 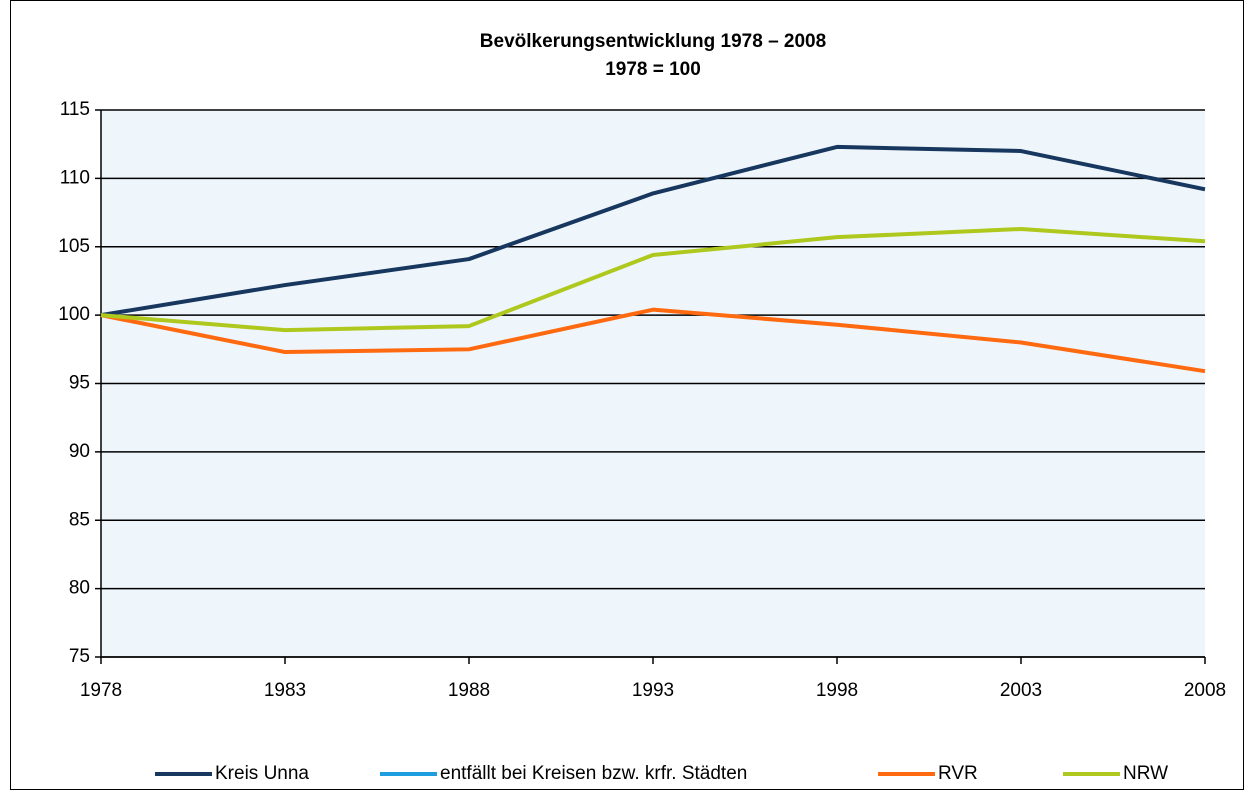 What do you see at coordinates (1205, 690) in the screenshot?
I see `x-tick-label: 2008` at bounding box center [1205, 690].